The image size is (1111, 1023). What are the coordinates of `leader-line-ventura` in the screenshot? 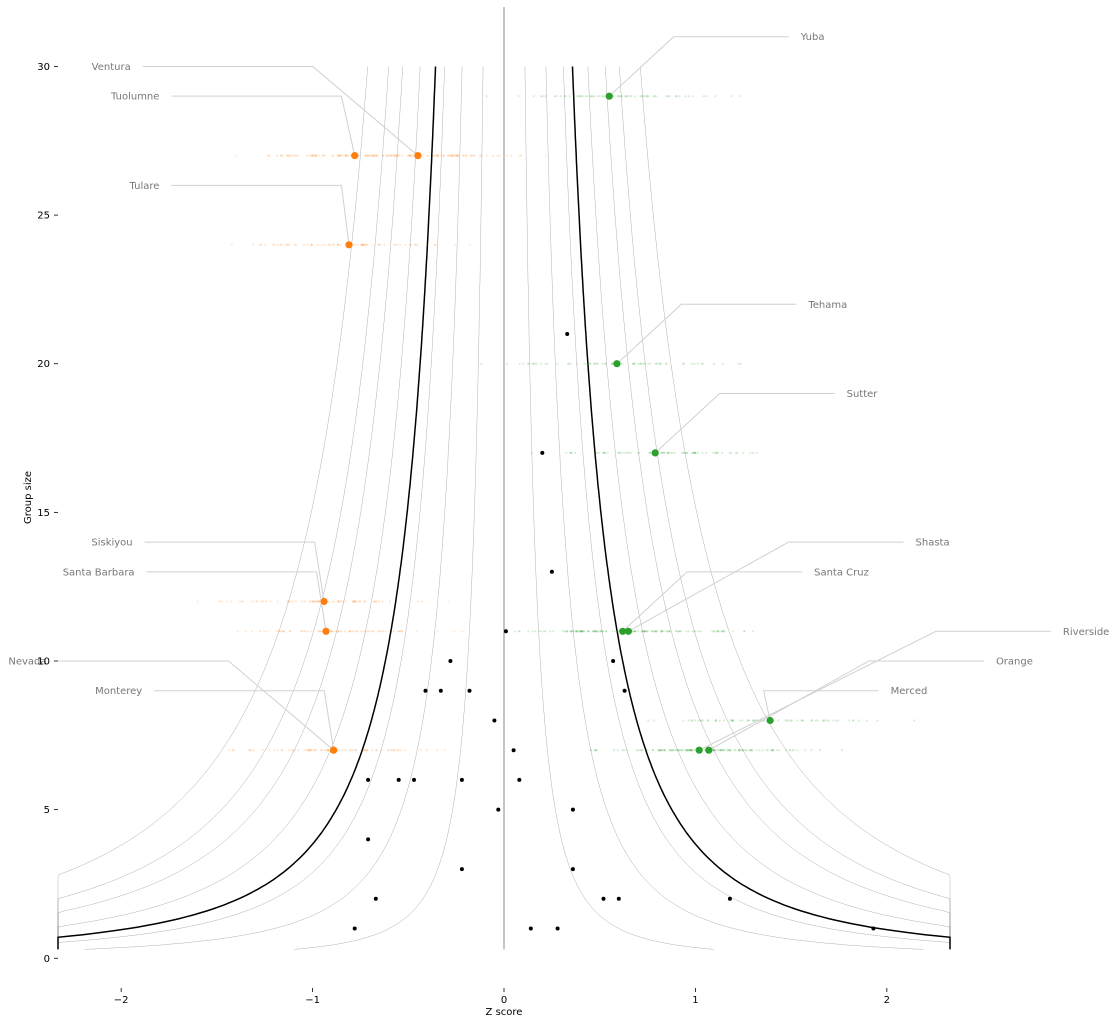 It's located at (280, 111).